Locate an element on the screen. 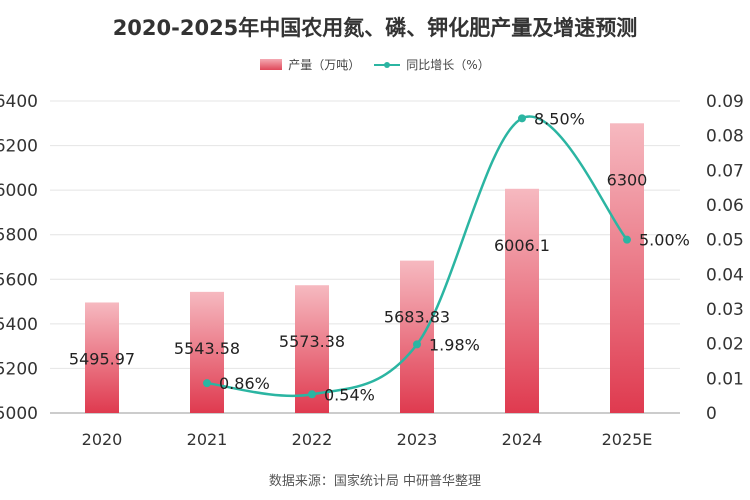 The width and height of the screenshot is (750, 500). right-tick-label: 0.04 is located at coordinates (725, 275).